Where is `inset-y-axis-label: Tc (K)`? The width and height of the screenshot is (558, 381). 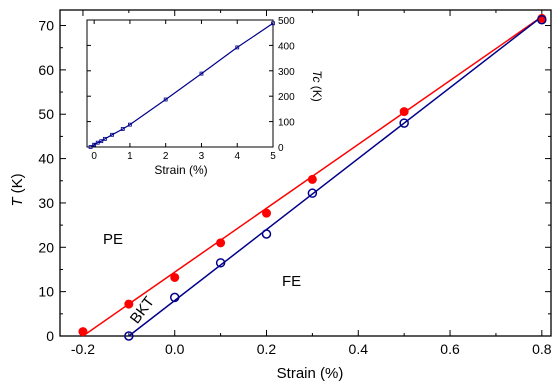 inset-y-axis-label: Tc (K) is located at coordinates (317, 86).